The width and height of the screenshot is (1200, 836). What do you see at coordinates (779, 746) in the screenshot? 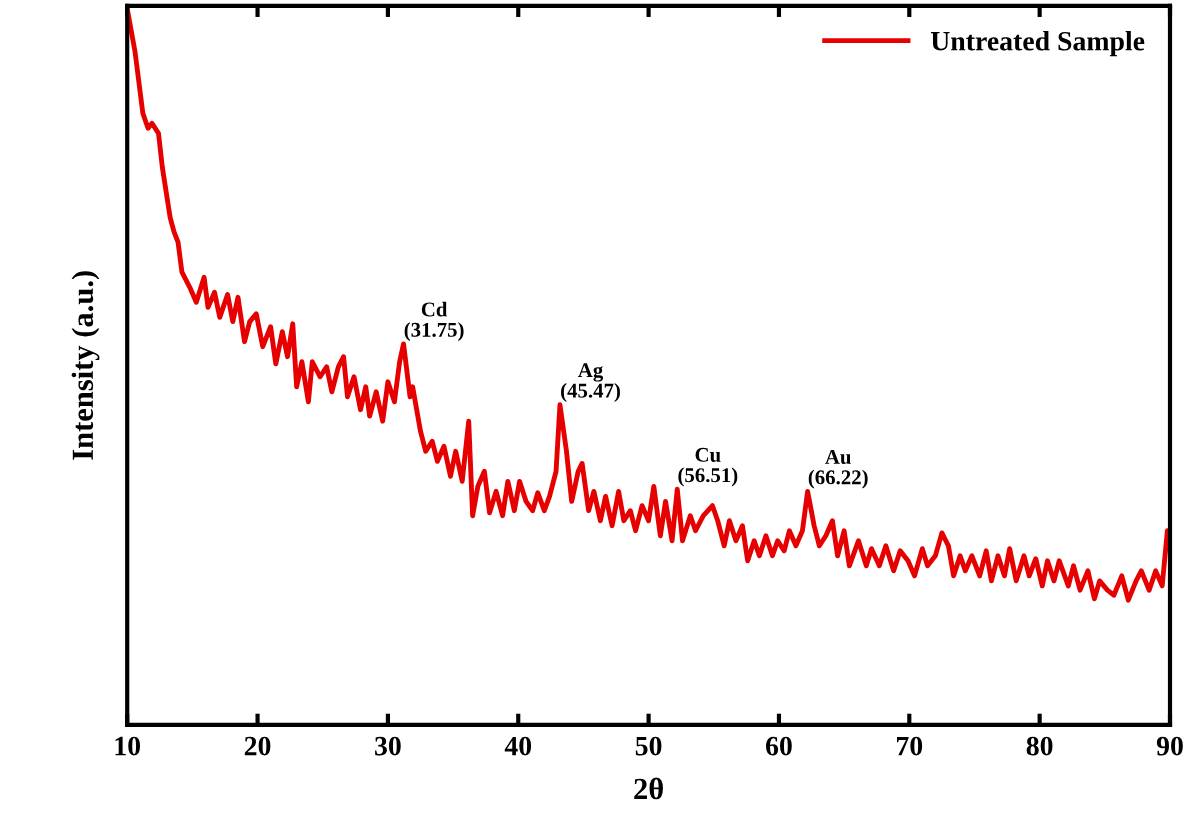
I see `x-tick-label: 60` at bounding box center [779, 746].